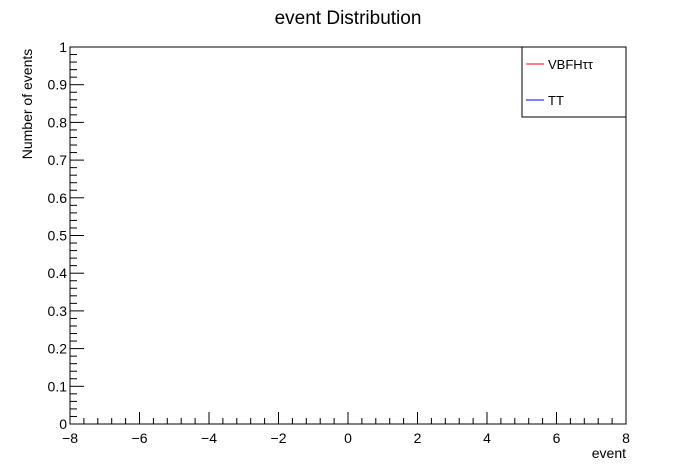 The height and width of the screenshot is (472, 696). Describe the element at coordinates (58, 122) in the screenshot. I see `y-tick-label: 0.8` at that location.